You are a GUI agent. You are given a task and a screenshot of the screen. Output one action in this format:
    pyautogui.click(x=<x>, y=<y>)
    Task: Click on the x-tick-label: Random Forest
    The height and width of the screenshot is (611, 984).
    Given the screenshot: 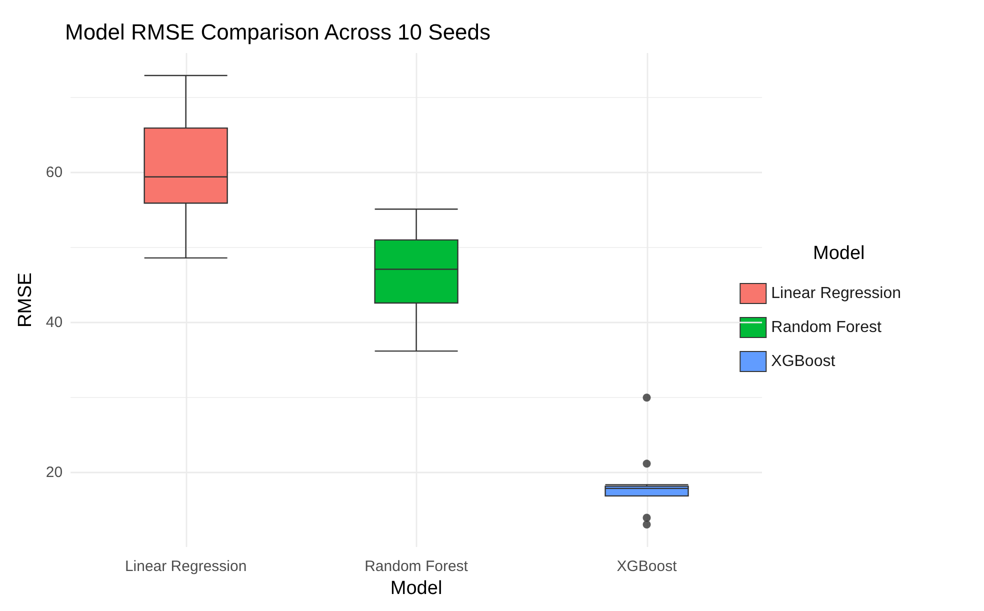 What is the action you would take?
    pyautogui.click(x=416, y=566)
    